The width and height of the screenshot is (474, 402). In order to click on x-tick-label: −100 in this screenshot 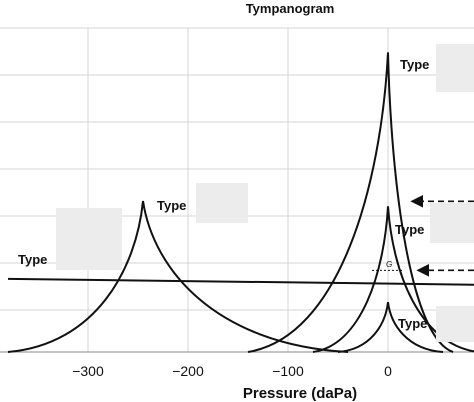, I will do `click(288, 371)`.